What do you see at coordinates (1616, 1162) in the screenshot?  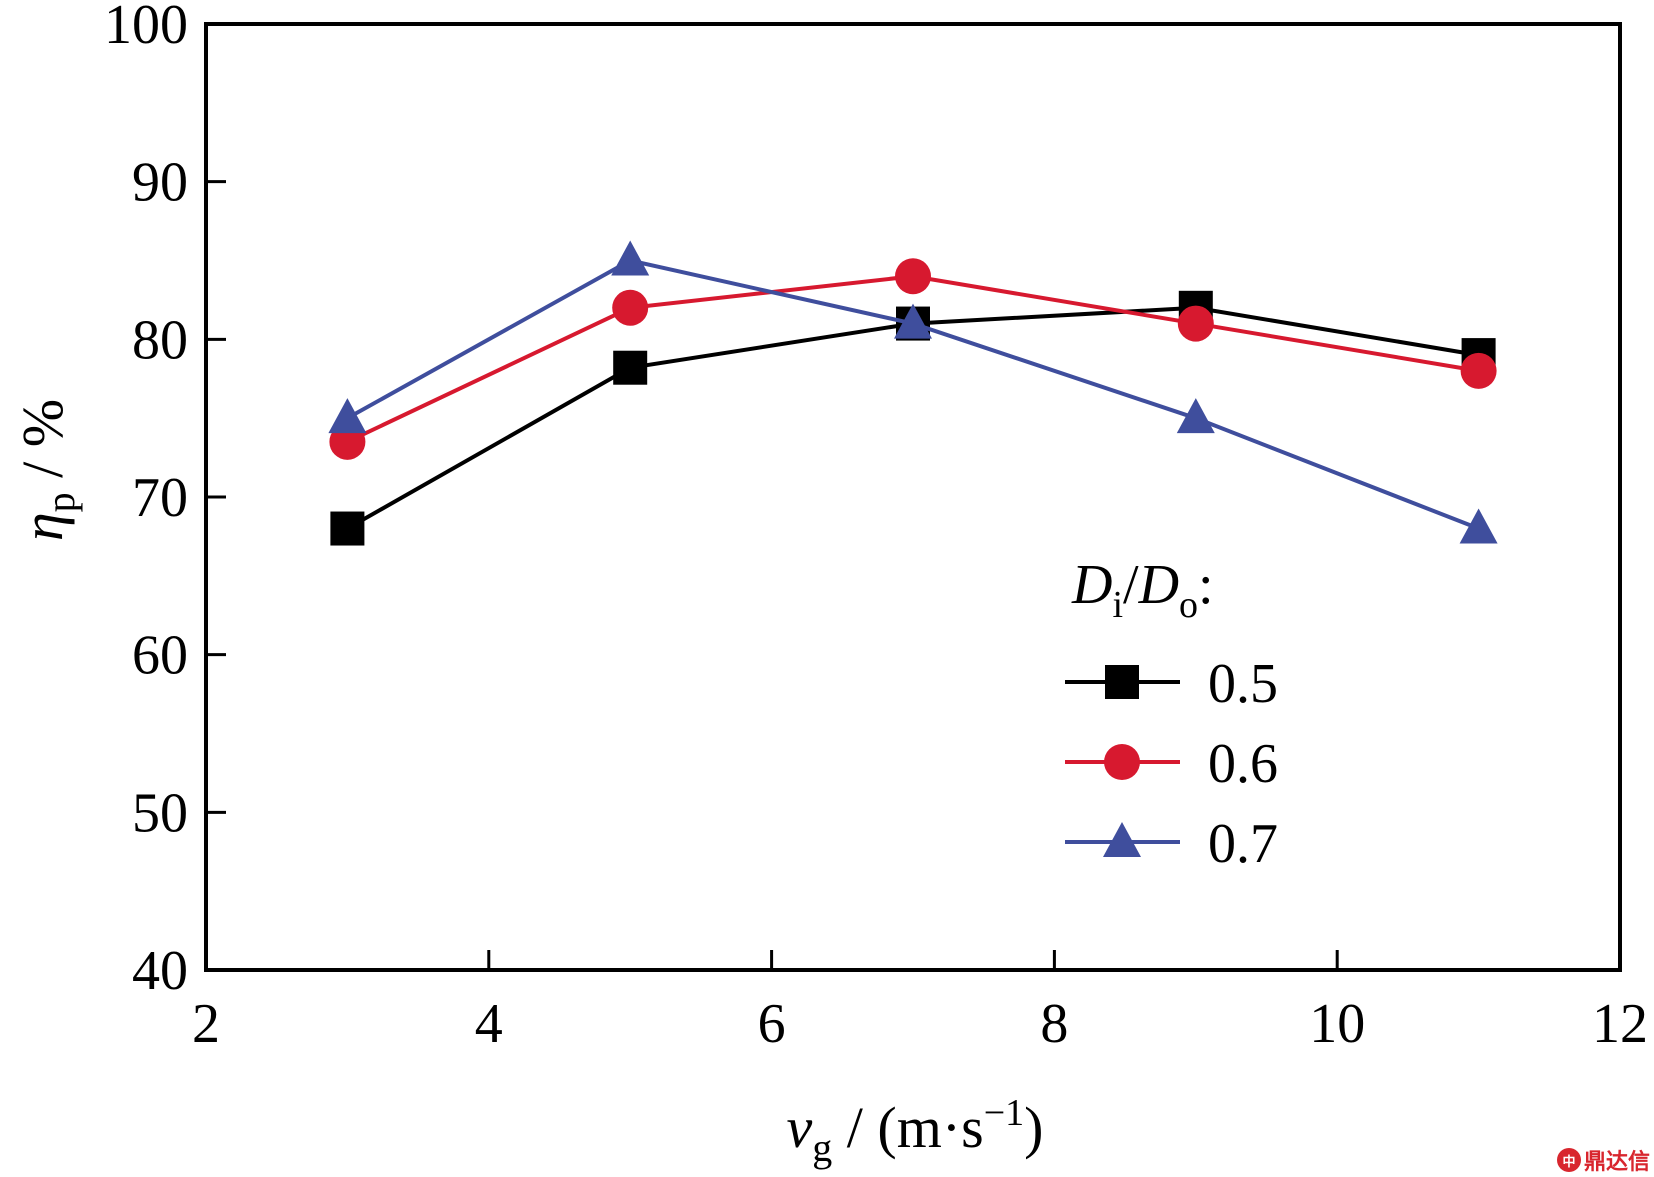 I see `watermark-text: 鼎达信` at bounding box center [1616, 1162].